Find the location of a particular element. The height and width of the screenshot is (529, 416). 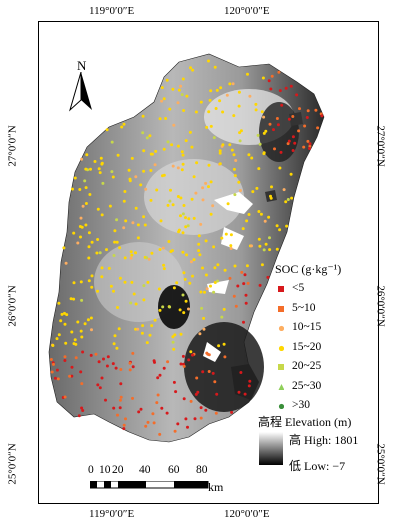

legend-symbol is located at coordinates (281, 406).